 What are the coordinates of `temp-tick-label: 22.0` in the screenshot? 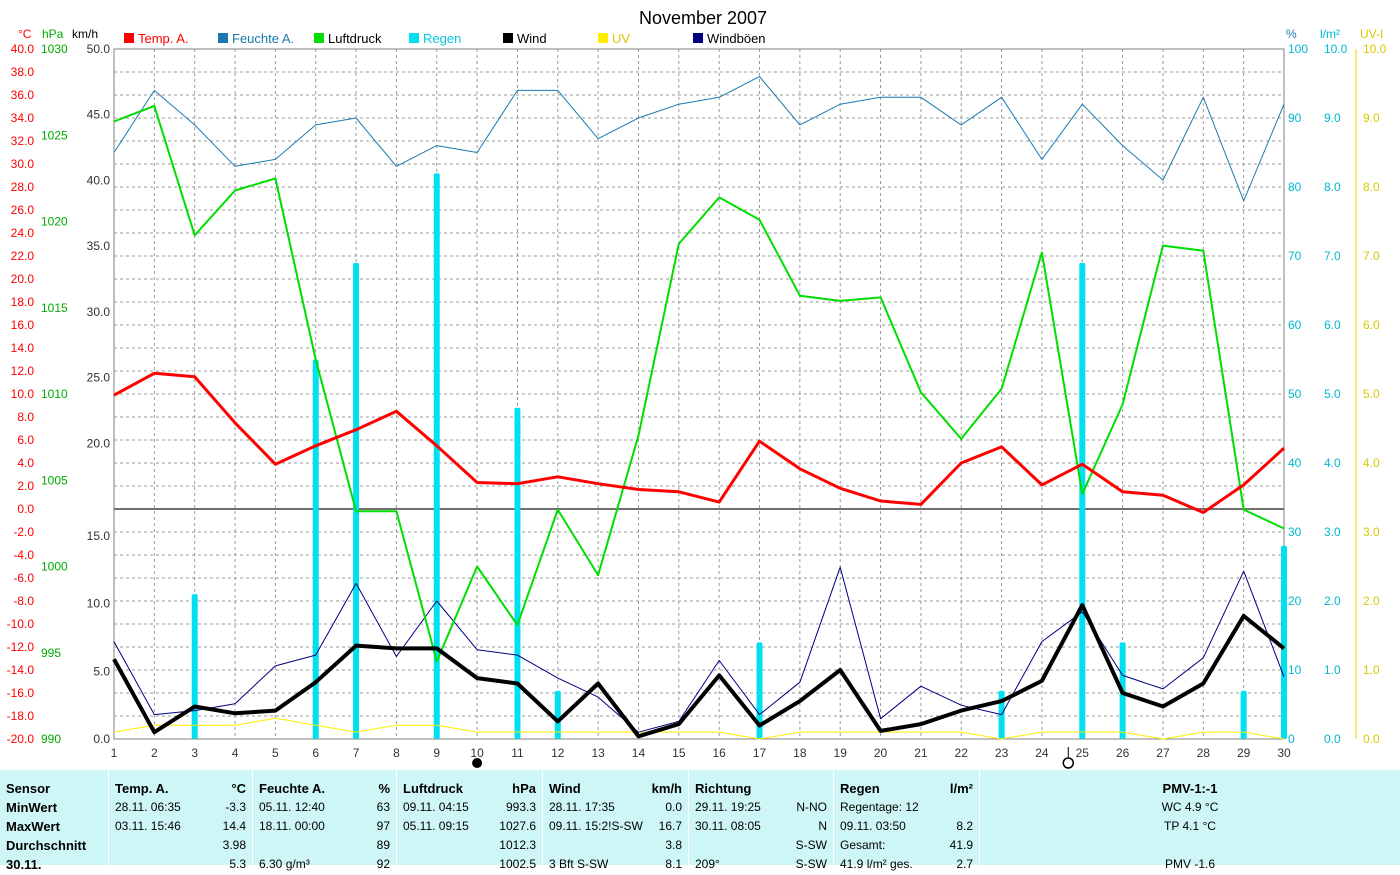 It's located at (23, 256).